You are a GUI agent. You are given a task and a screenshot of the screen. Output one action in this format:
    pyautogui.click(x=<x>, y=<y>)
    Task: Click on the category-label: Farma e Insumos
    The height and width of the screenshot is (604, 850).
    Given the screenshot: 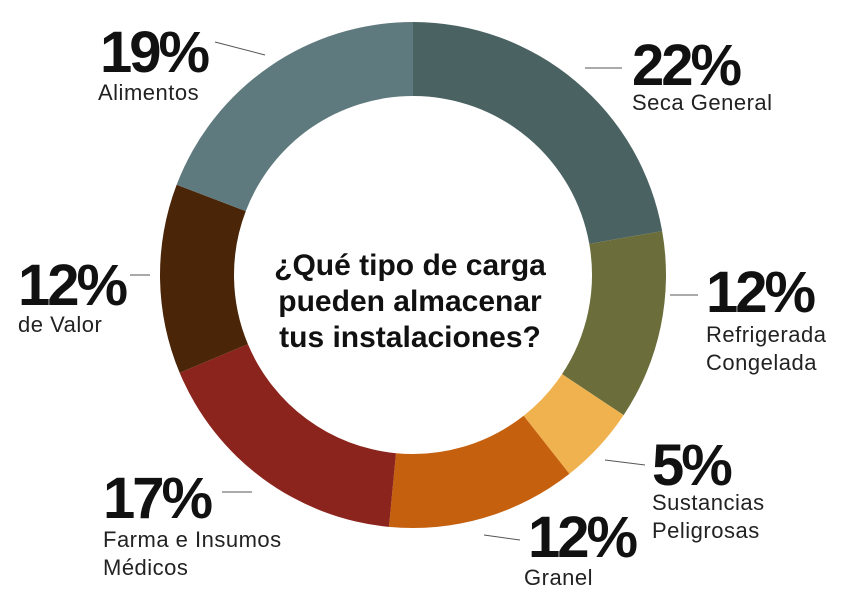 What is the action you would take?
    pyautogui.click(x=192, y=539)
    